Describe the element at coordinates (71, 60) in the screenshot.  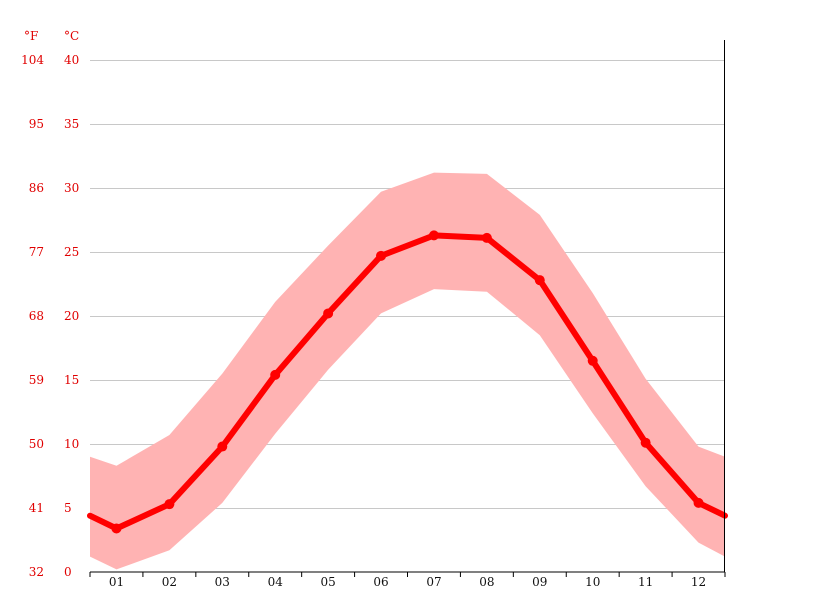
I see `y-tick-label-c: 40` at that location.